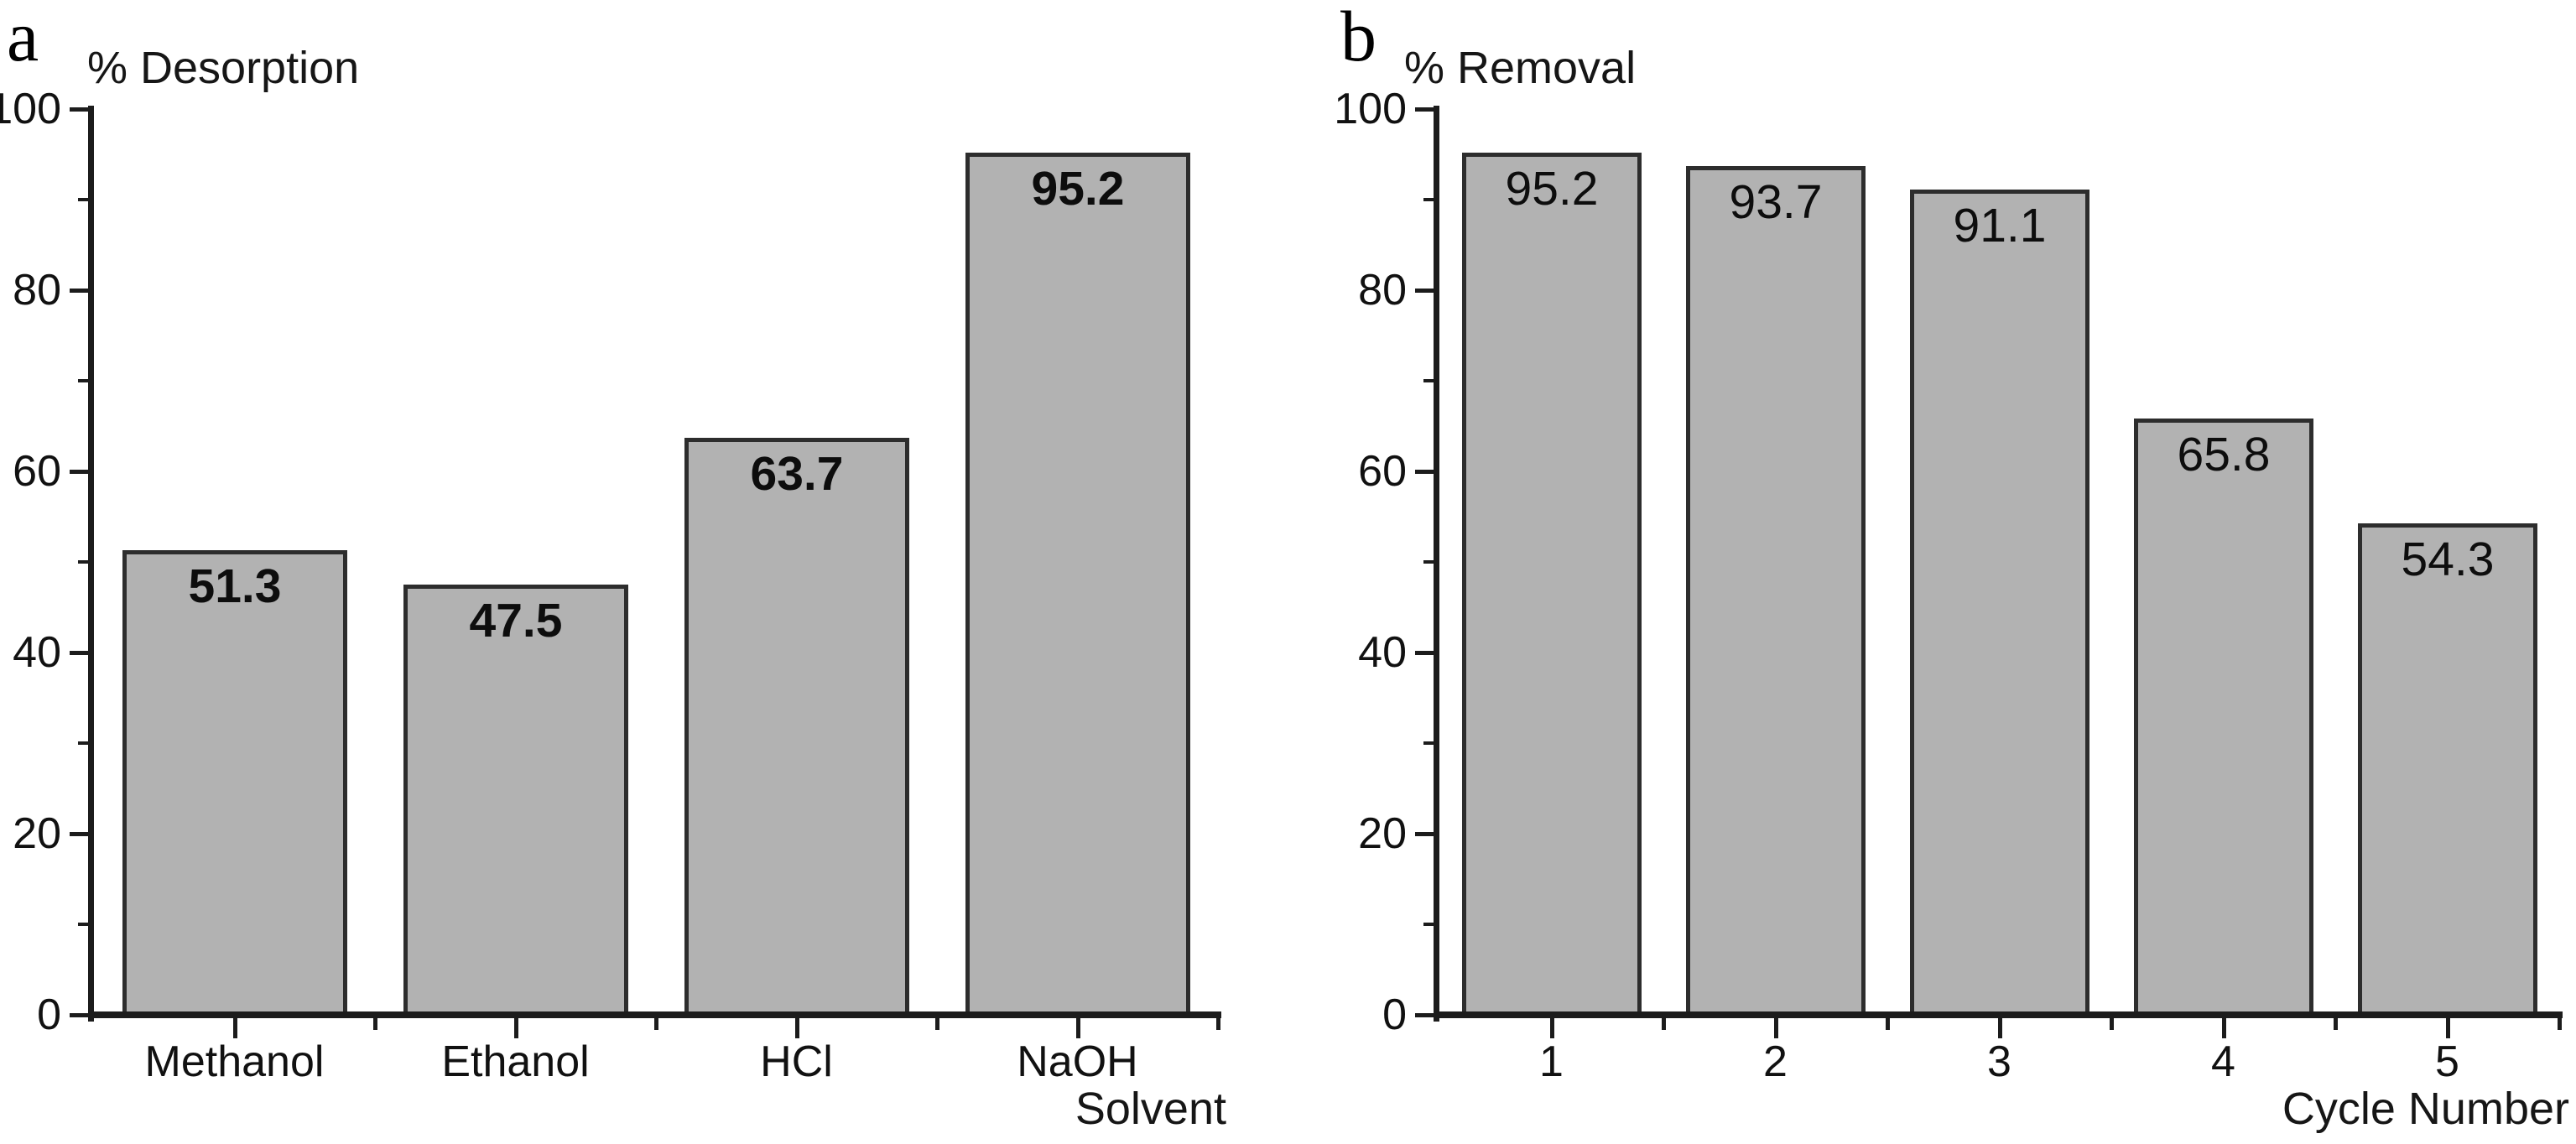  I want to click on category-tick-label: 3, so click(1999, 1062).